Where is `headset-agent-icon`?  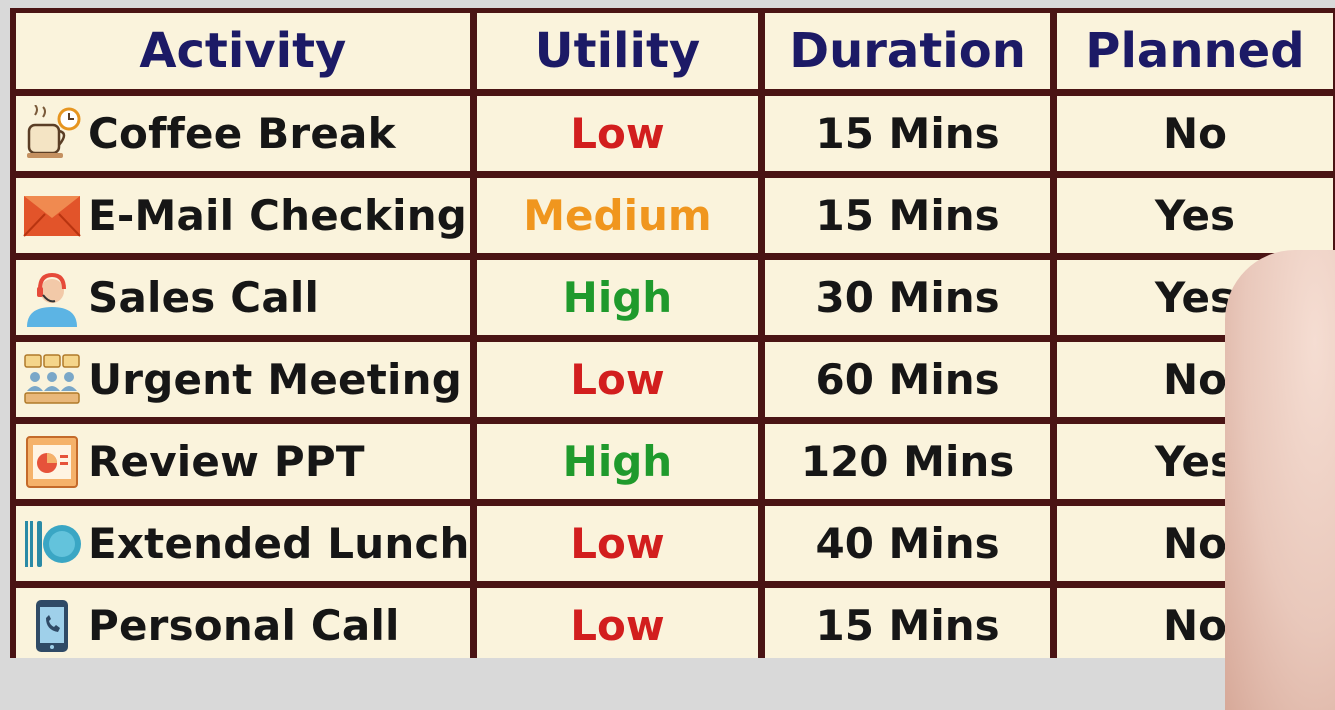 headset-agent-icon is located at coordinates (52, 298).